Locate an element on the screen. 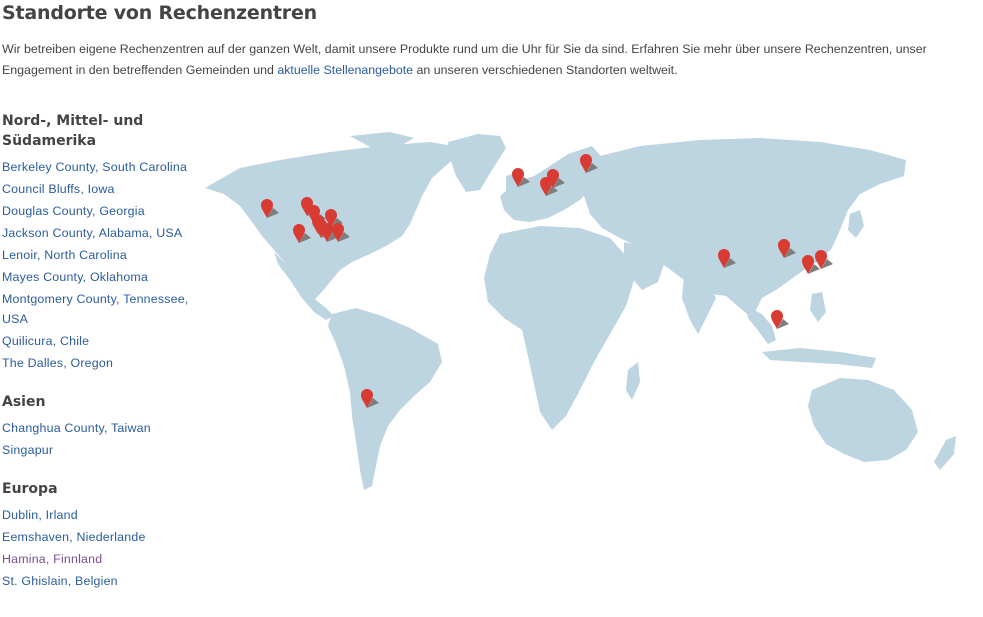 This screenshot has width=983, height=617. location-link-douglas-county: Douglas County, Georgia is located at coordinates (73, 211).